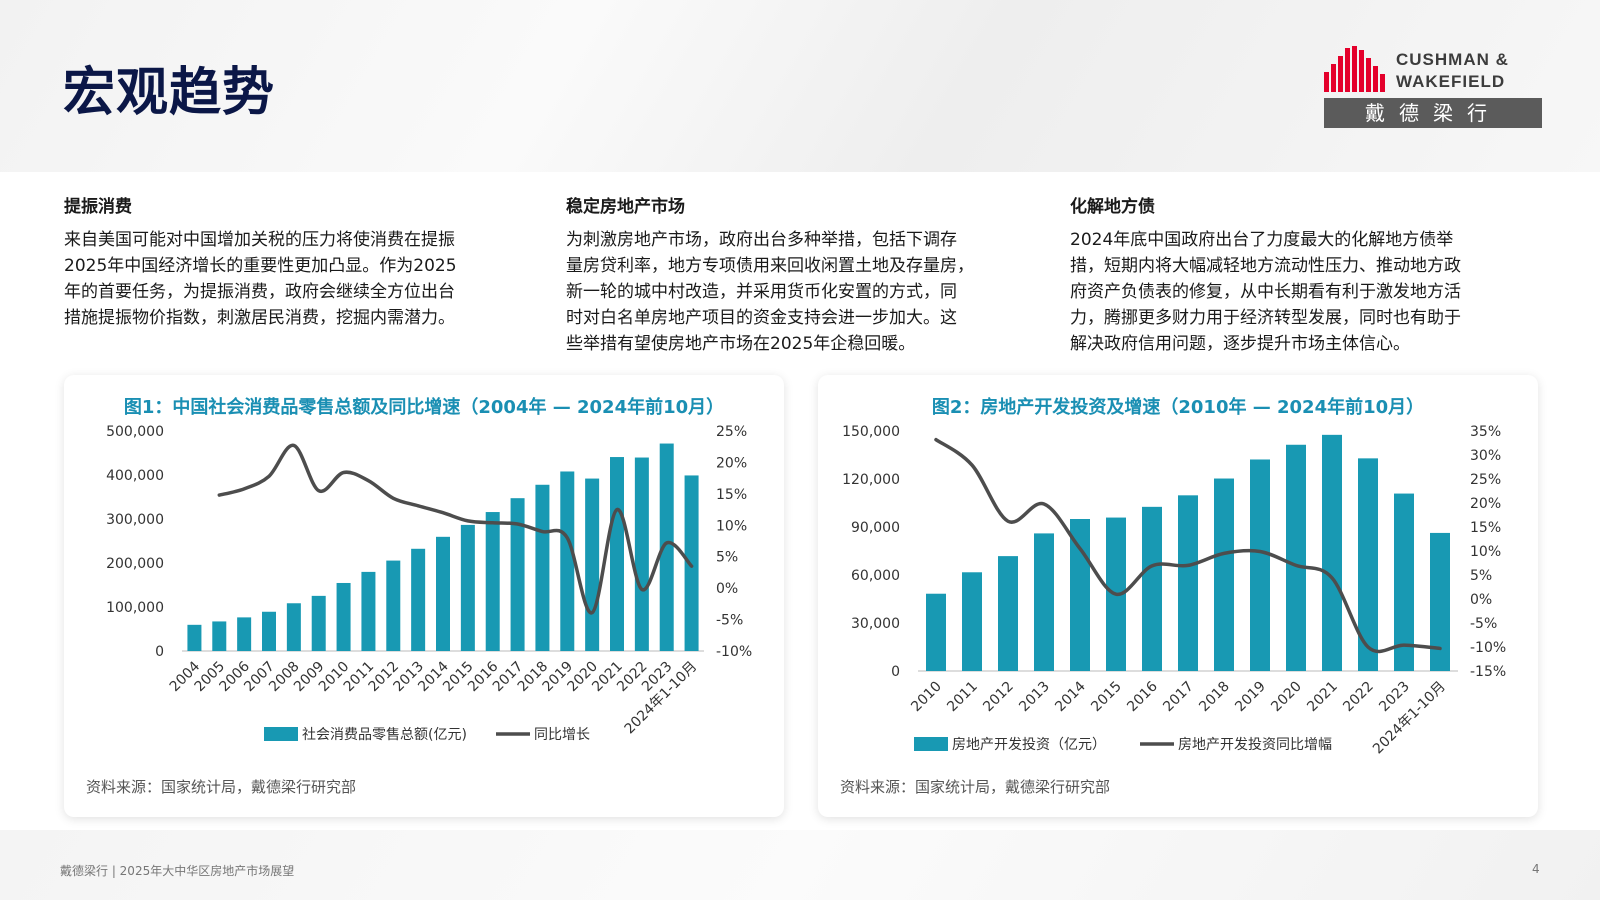 The width and height of the screenshot is (1600, 900). I want to click on y-right-tick-label: 20%, so click(731, 463).